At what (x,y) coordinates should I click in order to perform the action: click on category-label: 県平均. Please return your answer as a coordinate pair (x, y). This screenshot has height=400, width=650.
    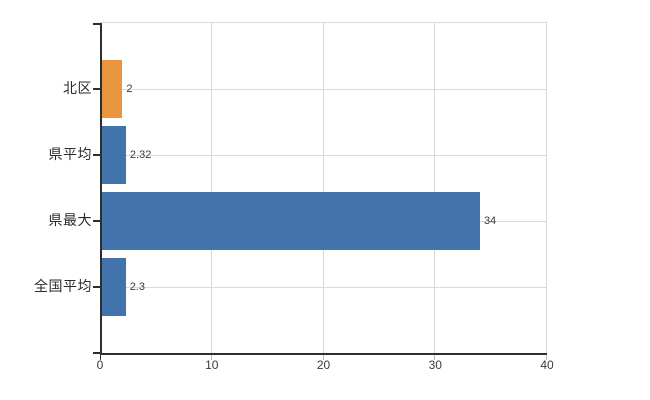
    Looking at the image, I should click on (70, 154).